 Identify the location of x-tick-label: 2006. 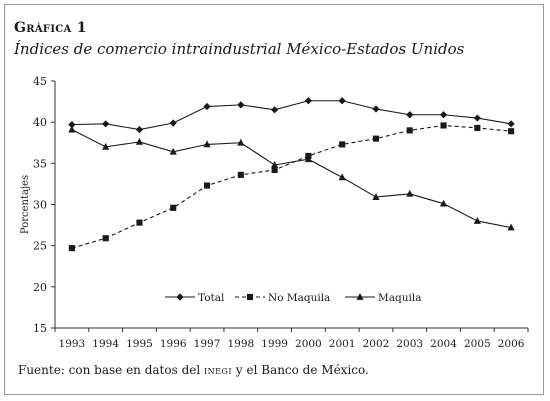
(511, 344).